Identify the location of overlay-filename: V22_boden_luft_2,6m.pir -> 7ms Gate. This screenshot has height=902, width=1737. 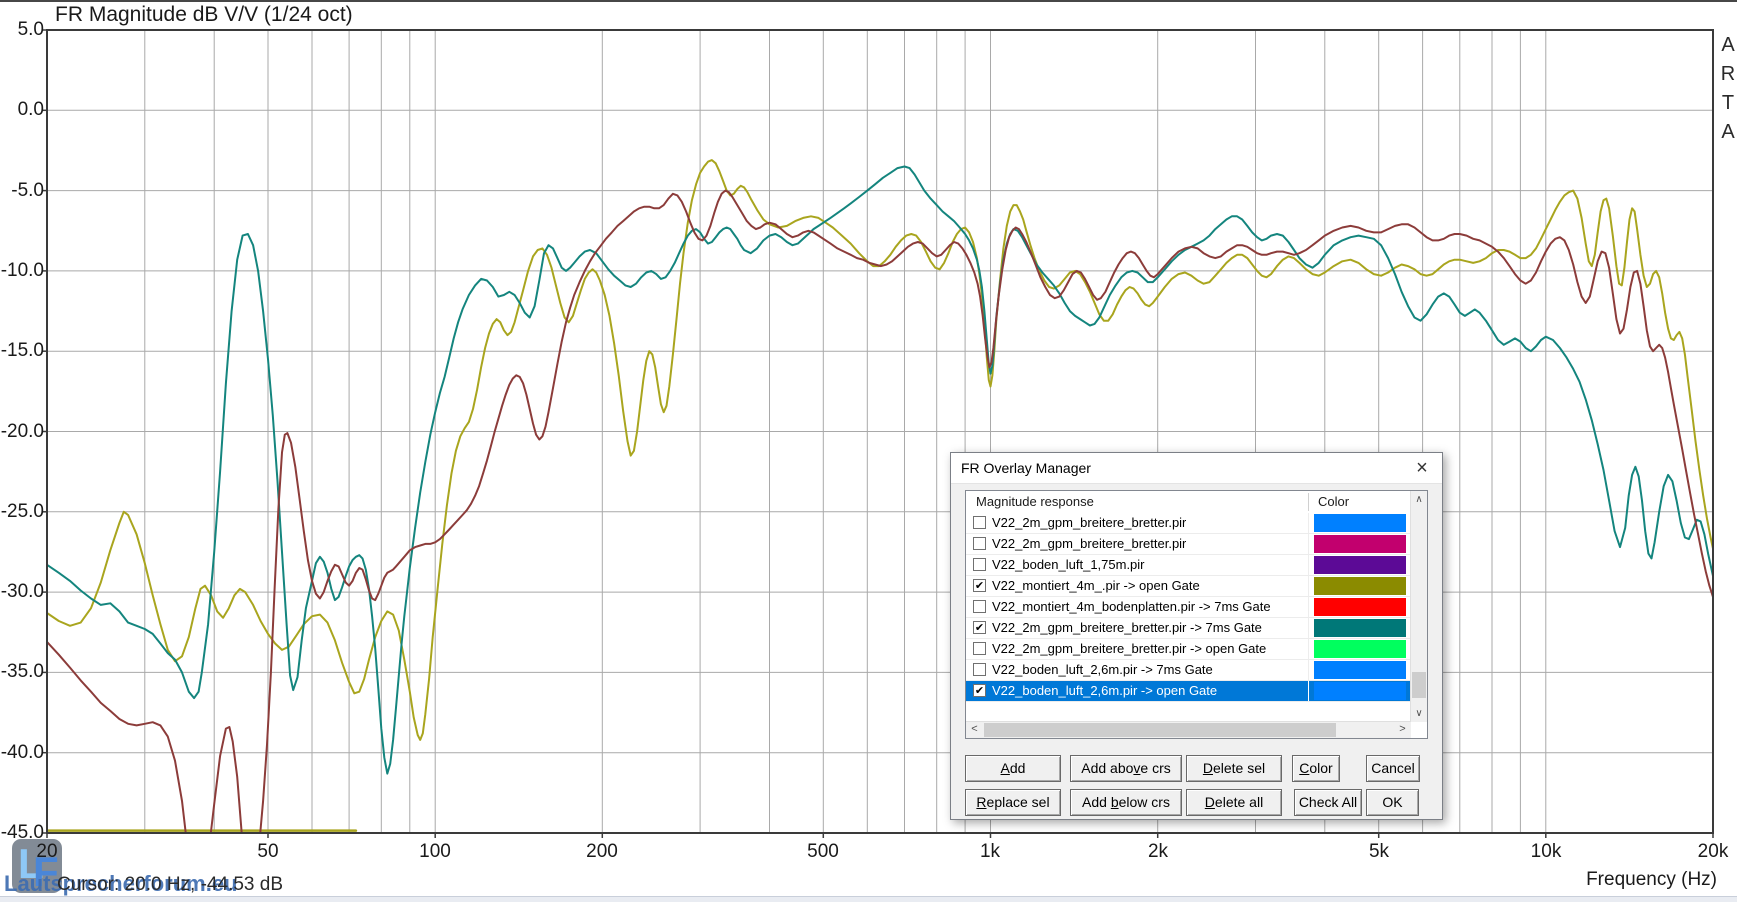
(1102, 669).